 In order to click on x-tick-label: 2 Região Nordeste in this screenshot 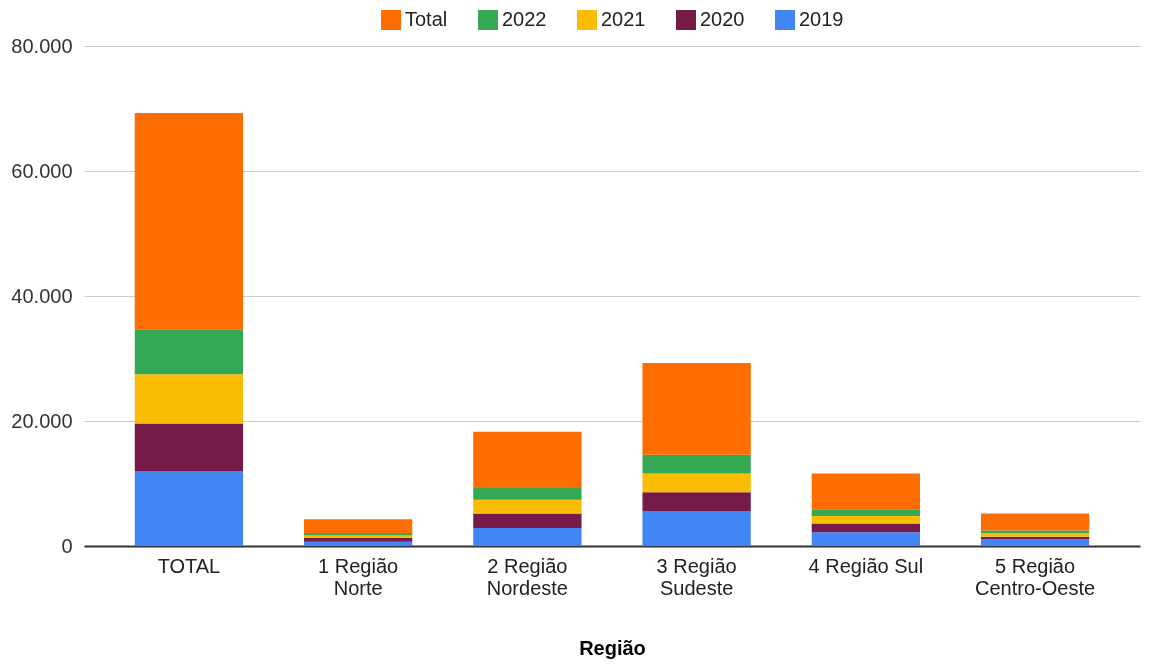, I will do `click(527, 576)`.